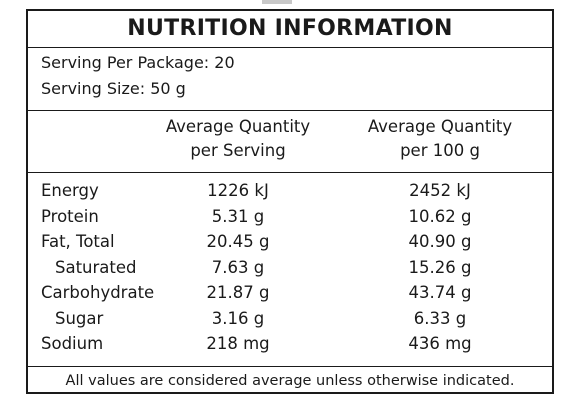 The image size is (571, 407). What do you see at coordinates (290, 293) in the screenshot?
I see `nutrient-row-carbohydrate: Carbohydrate 21.87 g 43.74 g` at bounding box center [290, 293].